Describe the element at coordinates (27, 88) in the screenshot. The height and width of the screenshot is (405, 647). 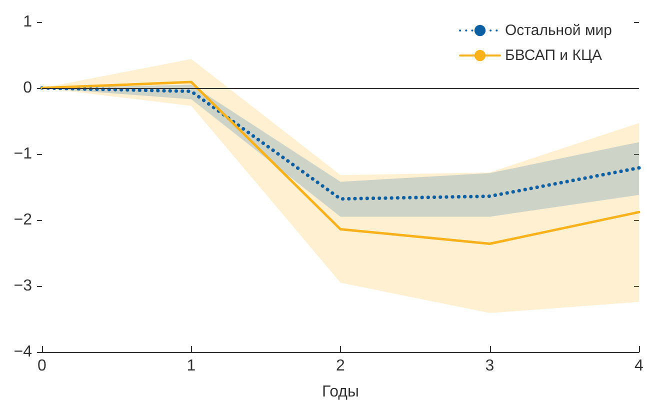
I see `y-tick-label: 0` at that location.